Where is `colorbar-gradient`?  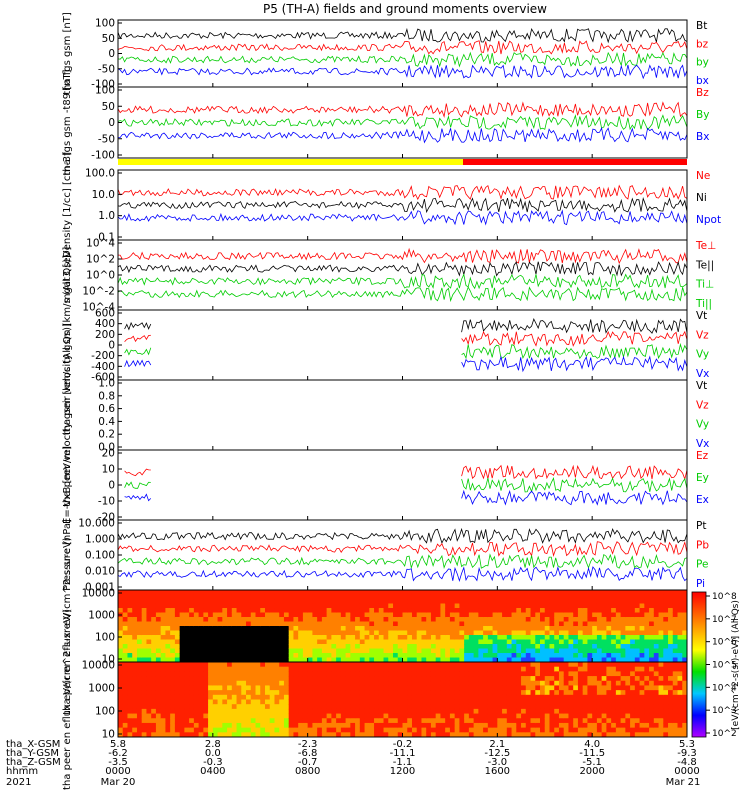
colorbar-gradient is located at coordinates (699, 664).